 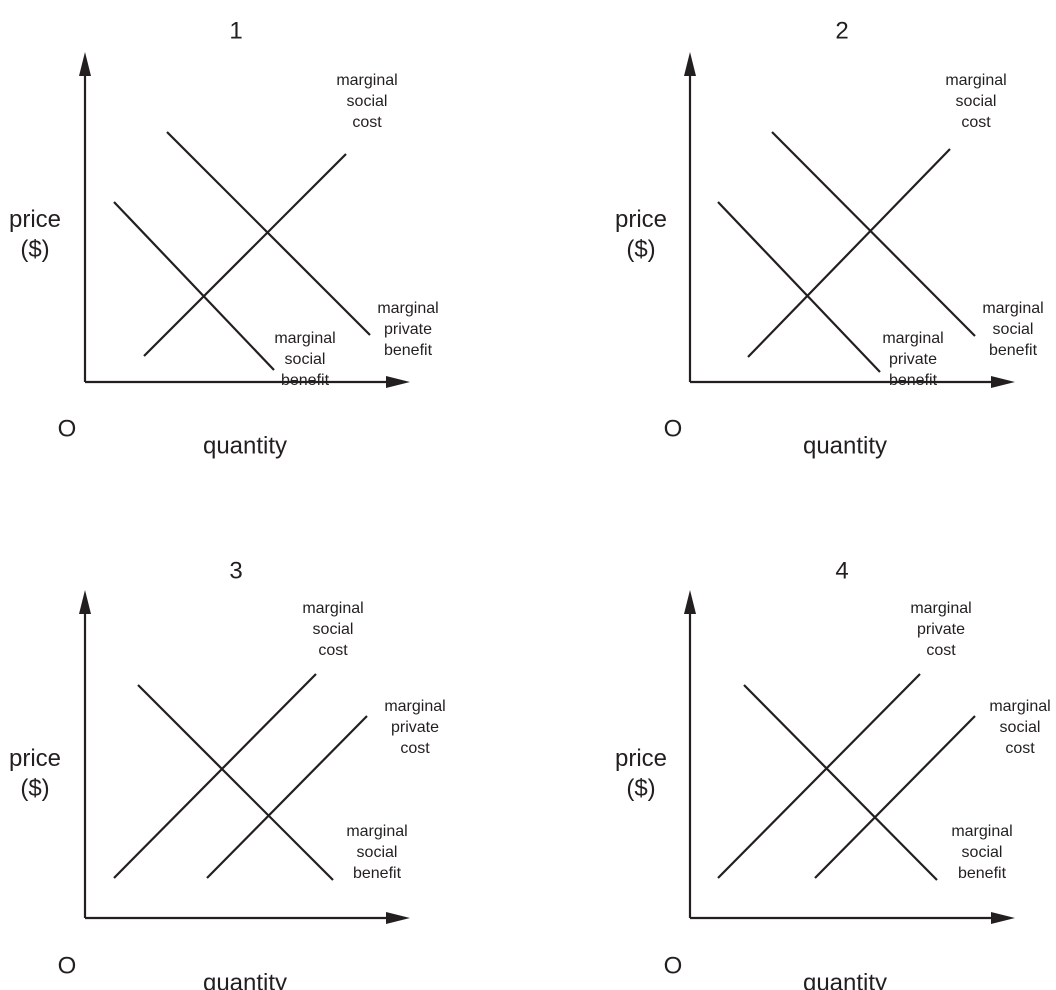 What do you see at coordinates (235, 30) in the screenshot?
I see `panel-number: 1` at bounding box center [235, 30].